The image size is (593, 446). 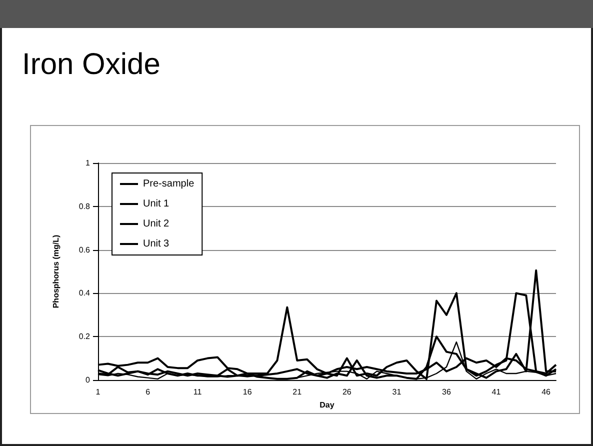 I want to click on y-tick-label: 1, so click(x=88, y=163).